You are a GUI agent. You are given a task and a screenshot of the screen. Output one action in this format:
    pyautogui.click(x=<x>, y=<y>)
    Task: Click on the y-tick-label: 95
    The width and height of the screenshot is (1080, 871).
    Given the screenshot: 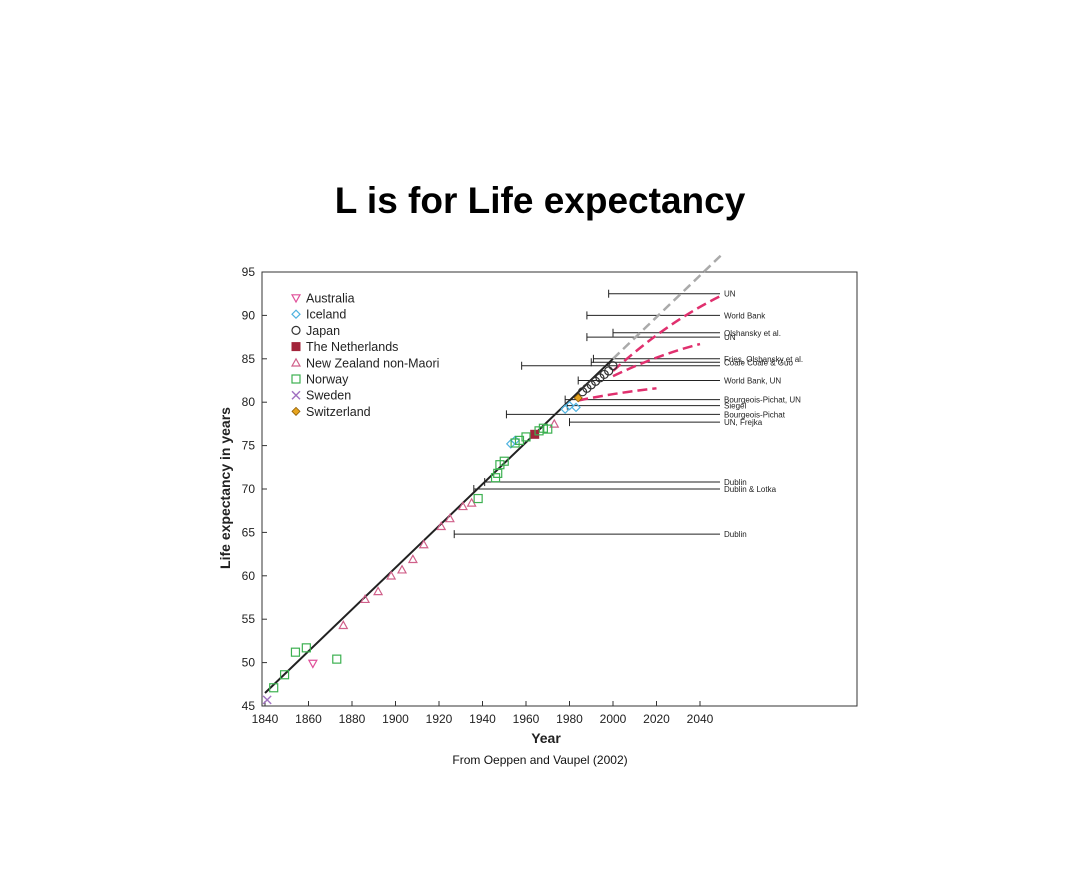 What is the action you would take?
    pyautogui.click(x=249, y=272)
    